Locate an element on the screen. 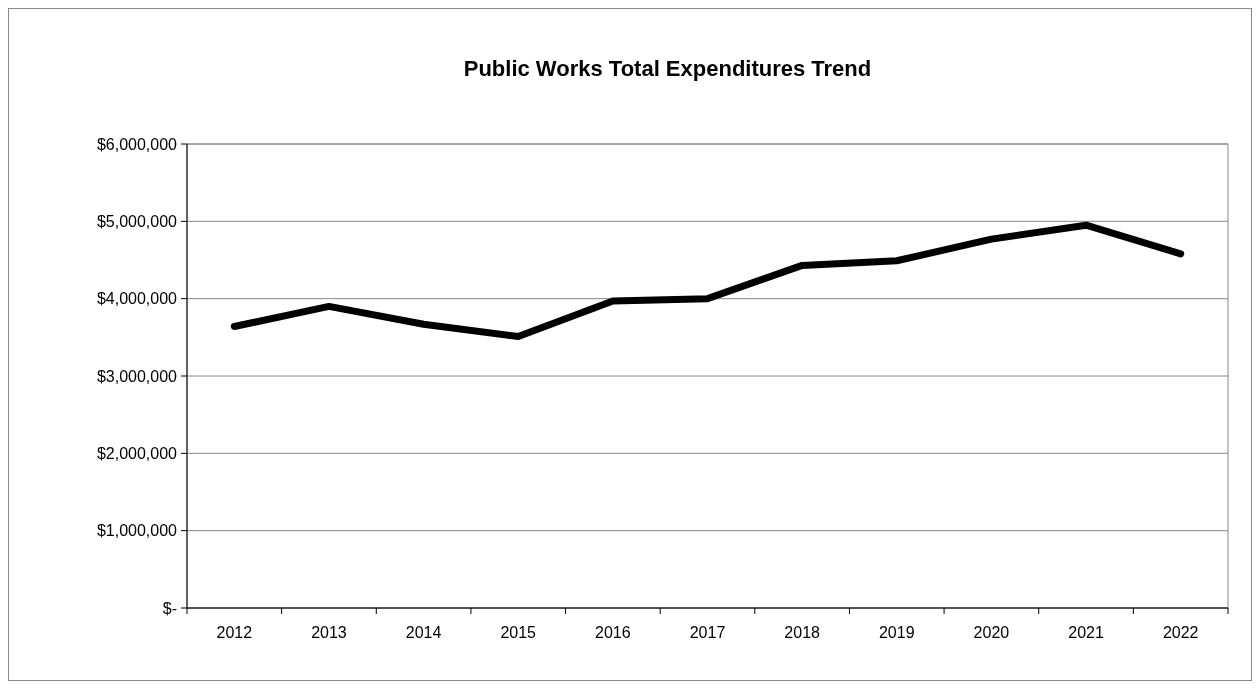 This screenshot has width=1260, height=689. x-tick-label: 2015 is located at coordinates (518, 632).